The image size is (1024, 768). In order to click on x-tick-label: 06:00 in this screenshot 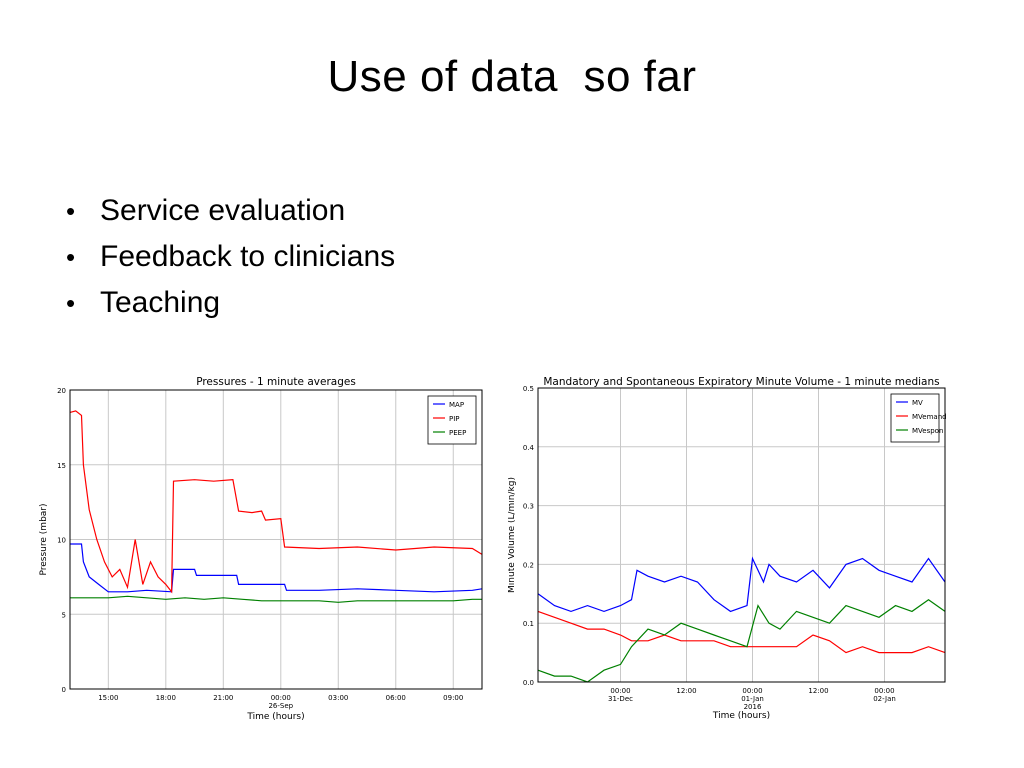, I will do `click(396, 698)`.